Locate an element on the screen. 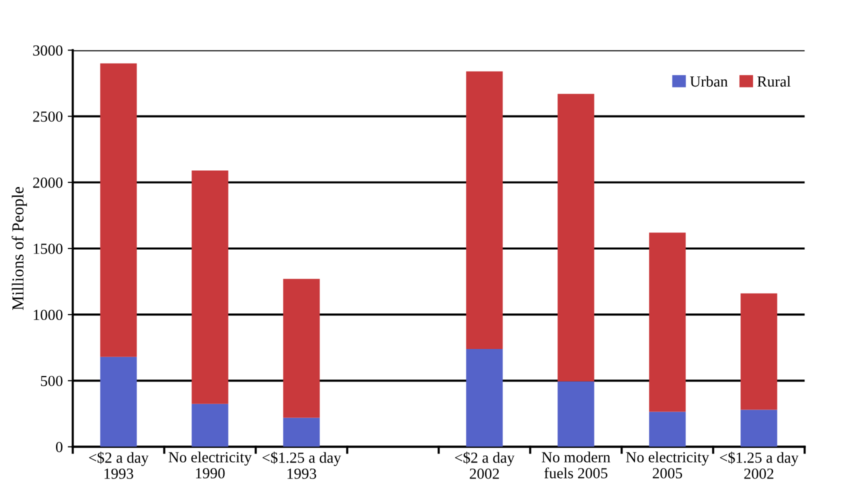 This screenshot has height=502, width=856. legend-label: Rural is located at coordinates (774, 81).